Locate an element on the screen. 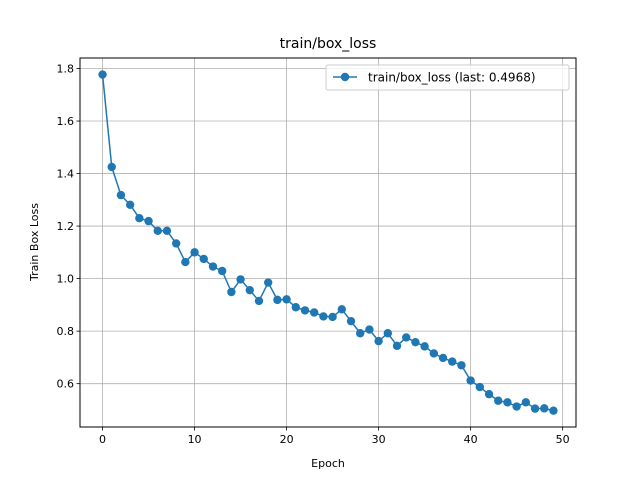 This screenshot has height=480, width=640. y-tick-label: 1.0 is located at coordinates (66, 279).